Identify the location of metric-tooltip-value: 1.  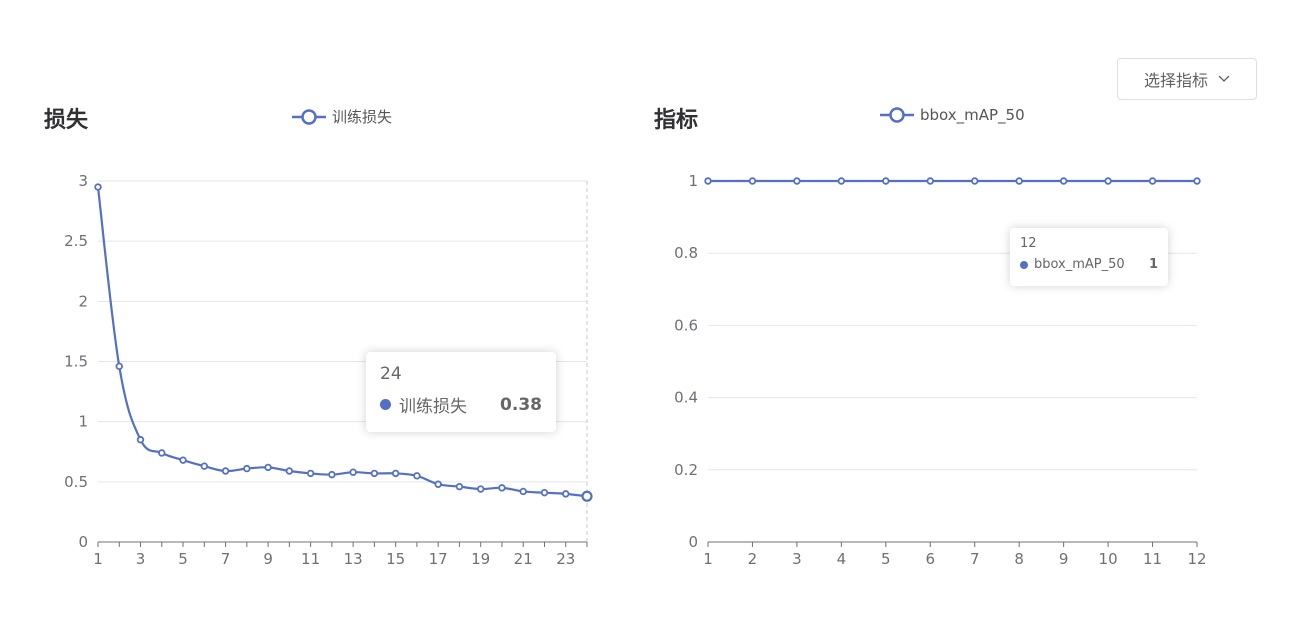
(1153, 264).